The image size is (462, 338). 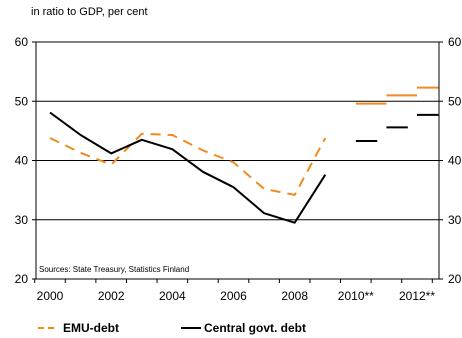 What do you see at coordinates (294, 296) in the screenshot?
I see `x-tick-label-2008: 2008` at bounding box center [294, 296].